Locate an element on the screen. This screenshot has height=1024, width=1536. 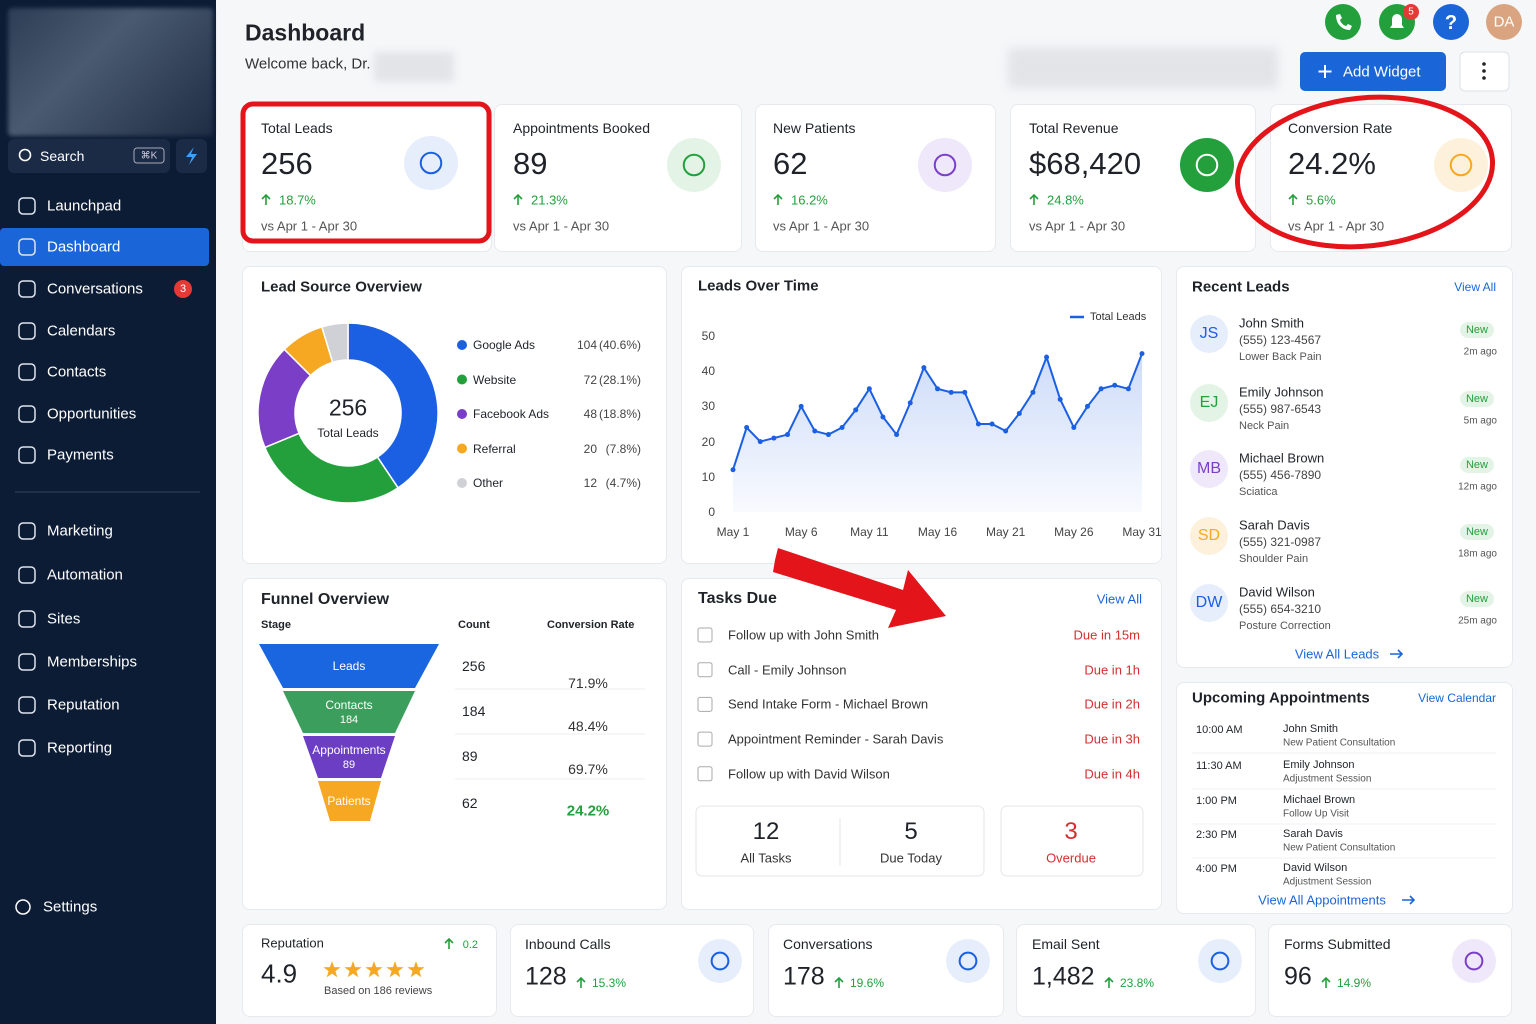
lead-name: Emily Johnson is located at coordinates (1281, 392).